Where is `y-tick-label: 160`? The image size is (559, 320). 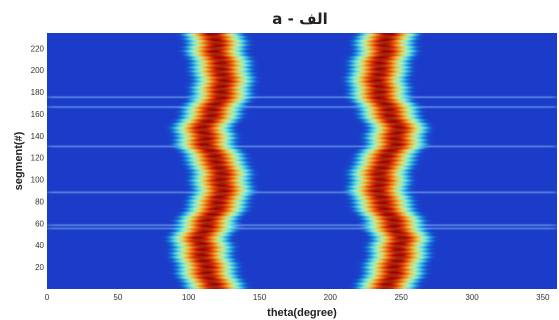 y-tick-label: 160 is located at coordinates (38, 114).